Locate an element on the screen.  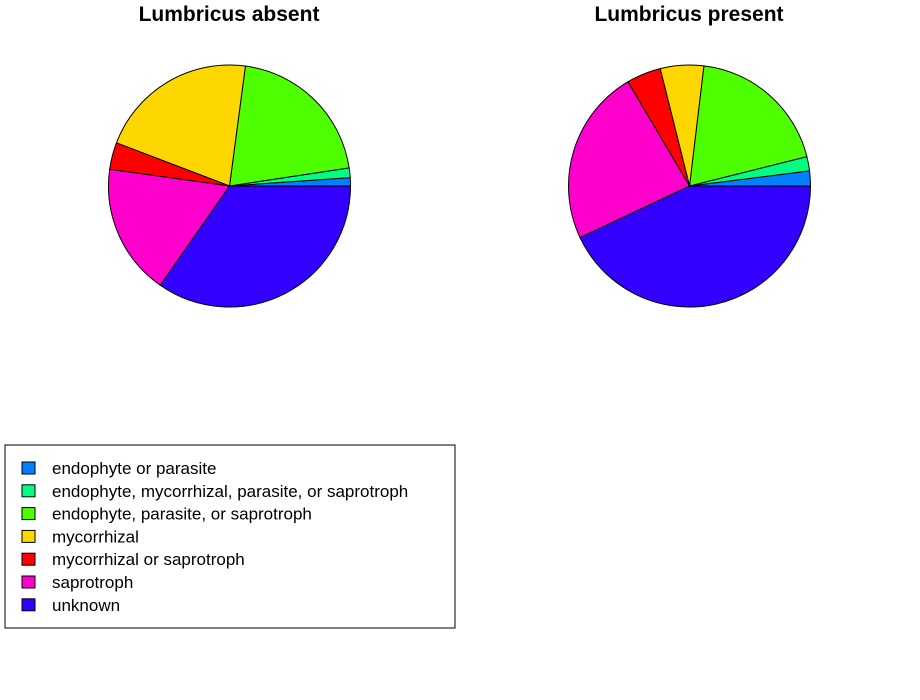
pie-slice-mycorrhizal is located at coordinates (180, 125).